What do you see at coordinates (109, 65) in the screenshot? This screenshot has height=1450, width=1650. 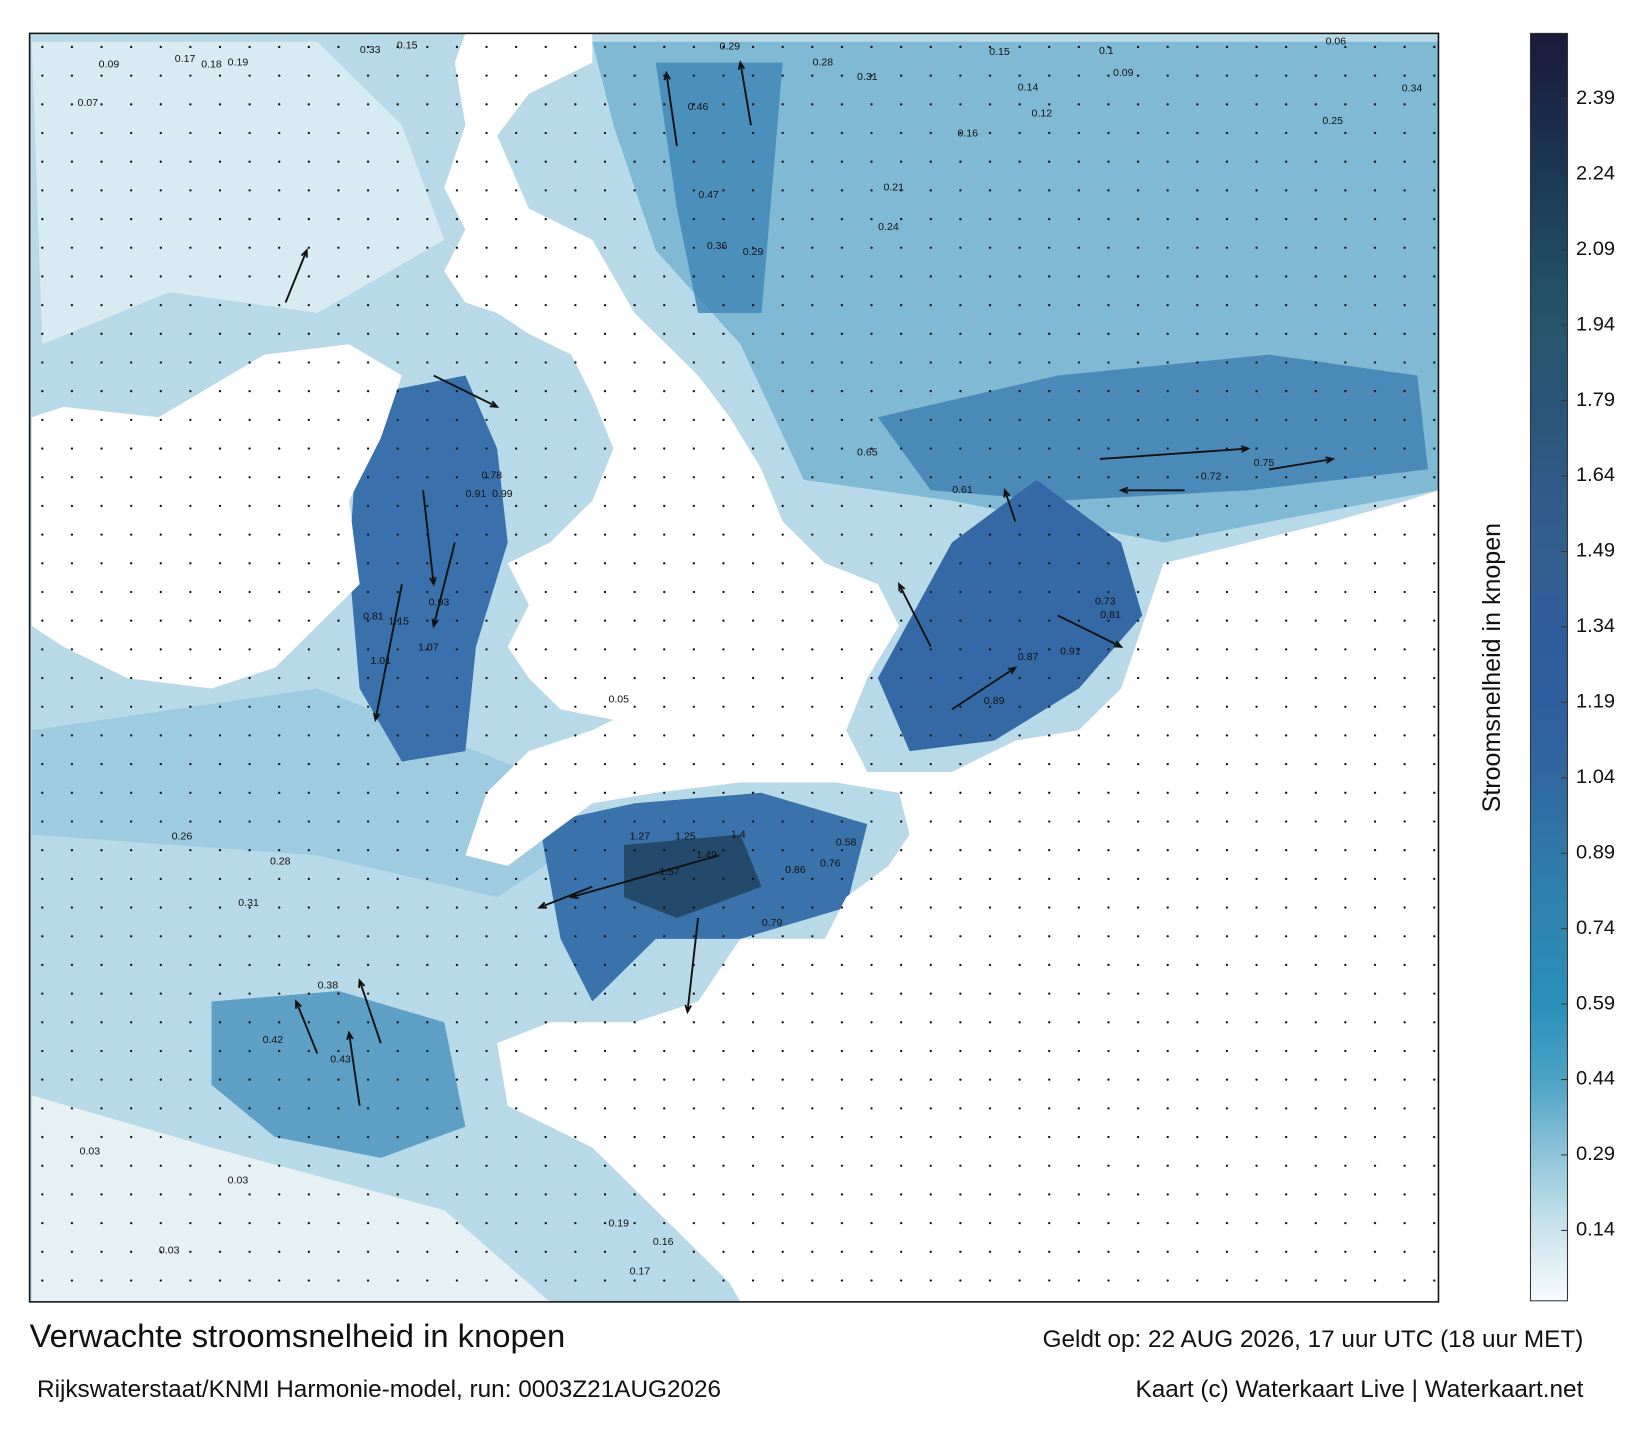 I see `speed-label: 0.09` at bounding box center [109, 65].